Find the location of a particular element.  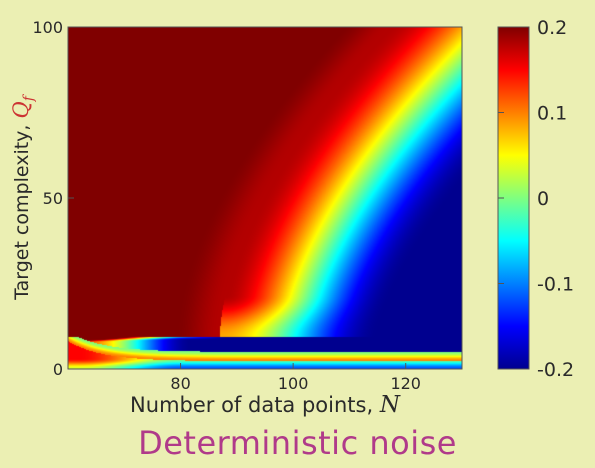

y-tick-label: 50 is located at coordinates (53, 198).